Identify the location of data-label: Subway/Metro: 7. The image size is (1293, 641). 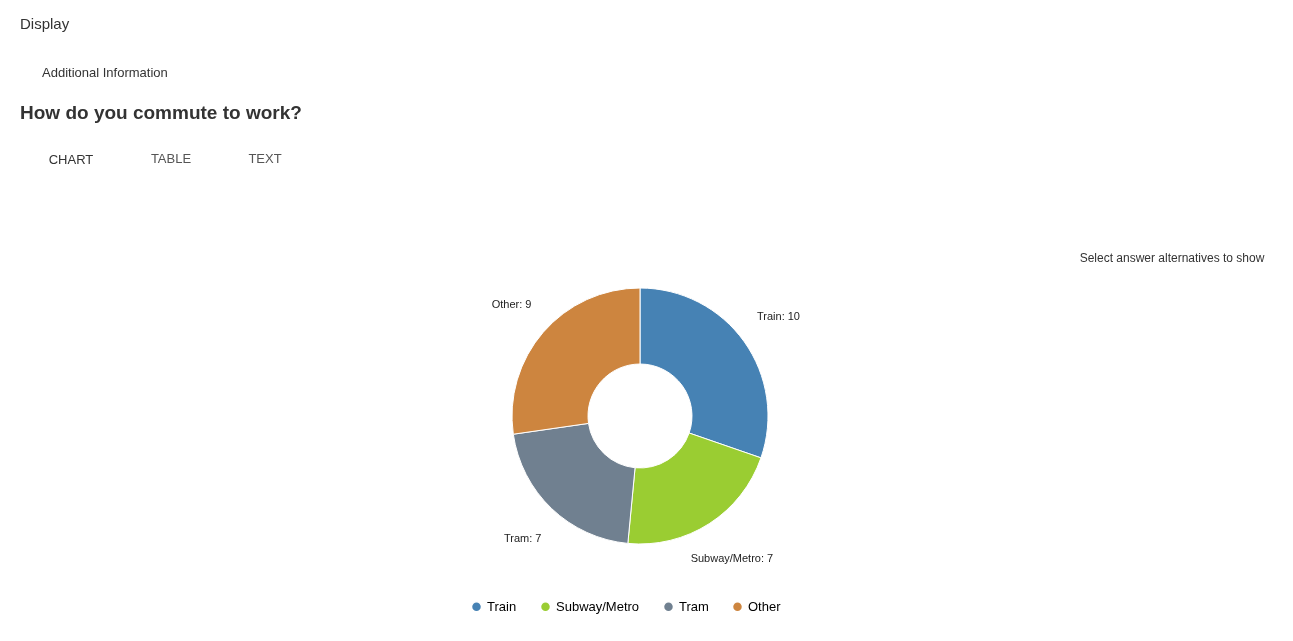
(732, 558).